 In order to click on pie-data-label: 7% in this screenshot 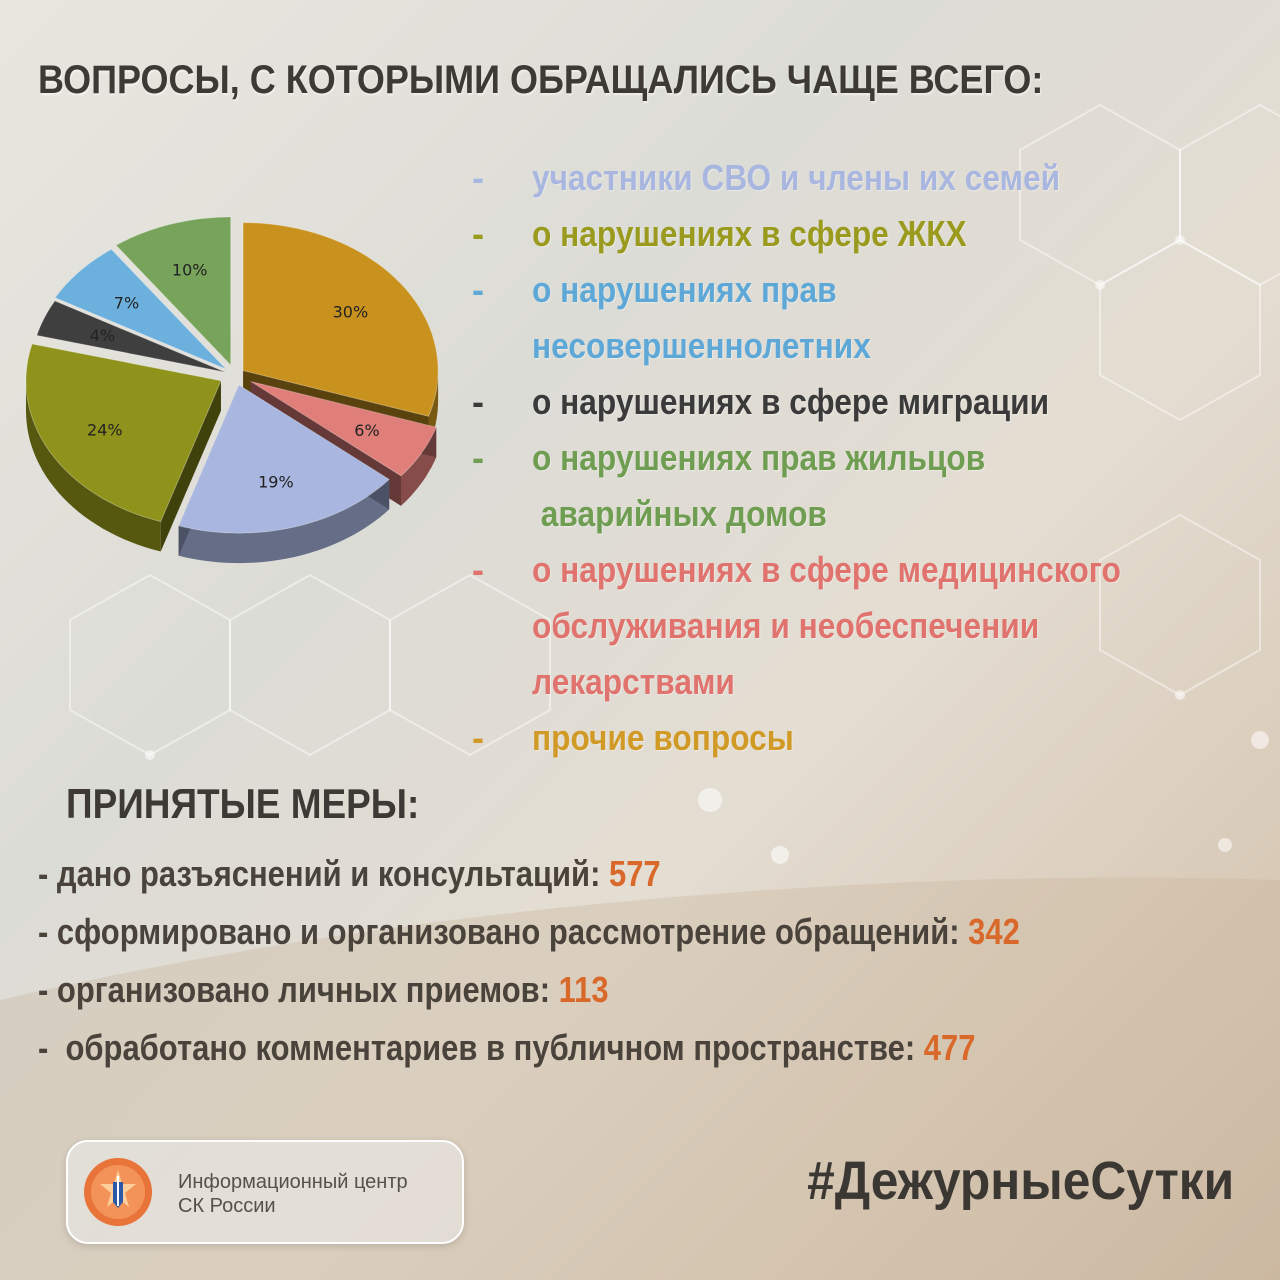, I will do `click(126, 303)`.